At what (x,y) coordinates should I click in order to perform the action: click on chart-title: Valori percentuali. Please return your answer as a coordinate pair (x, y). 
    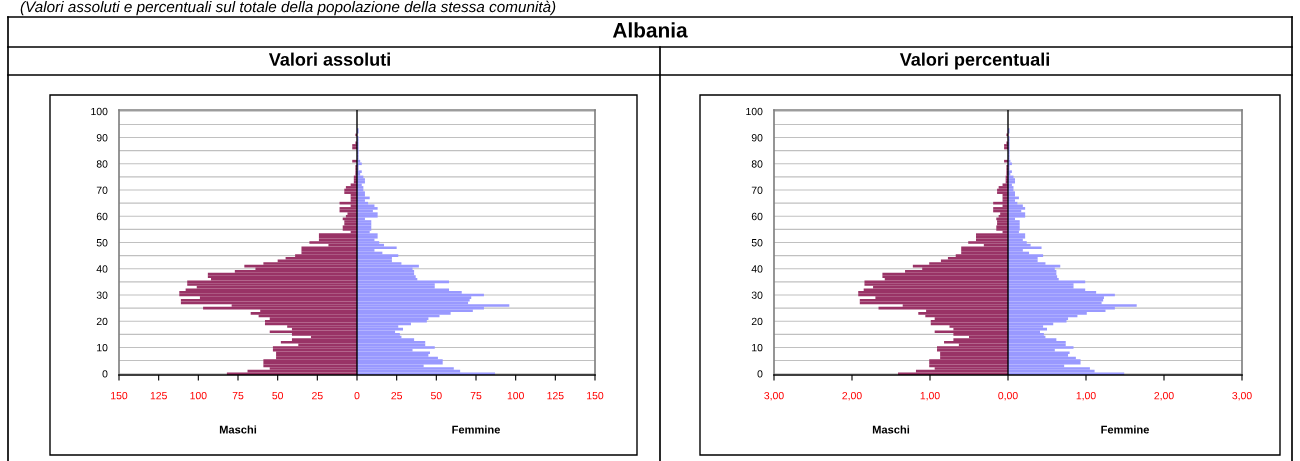
    Looking at the image, I should click on (974, 61).